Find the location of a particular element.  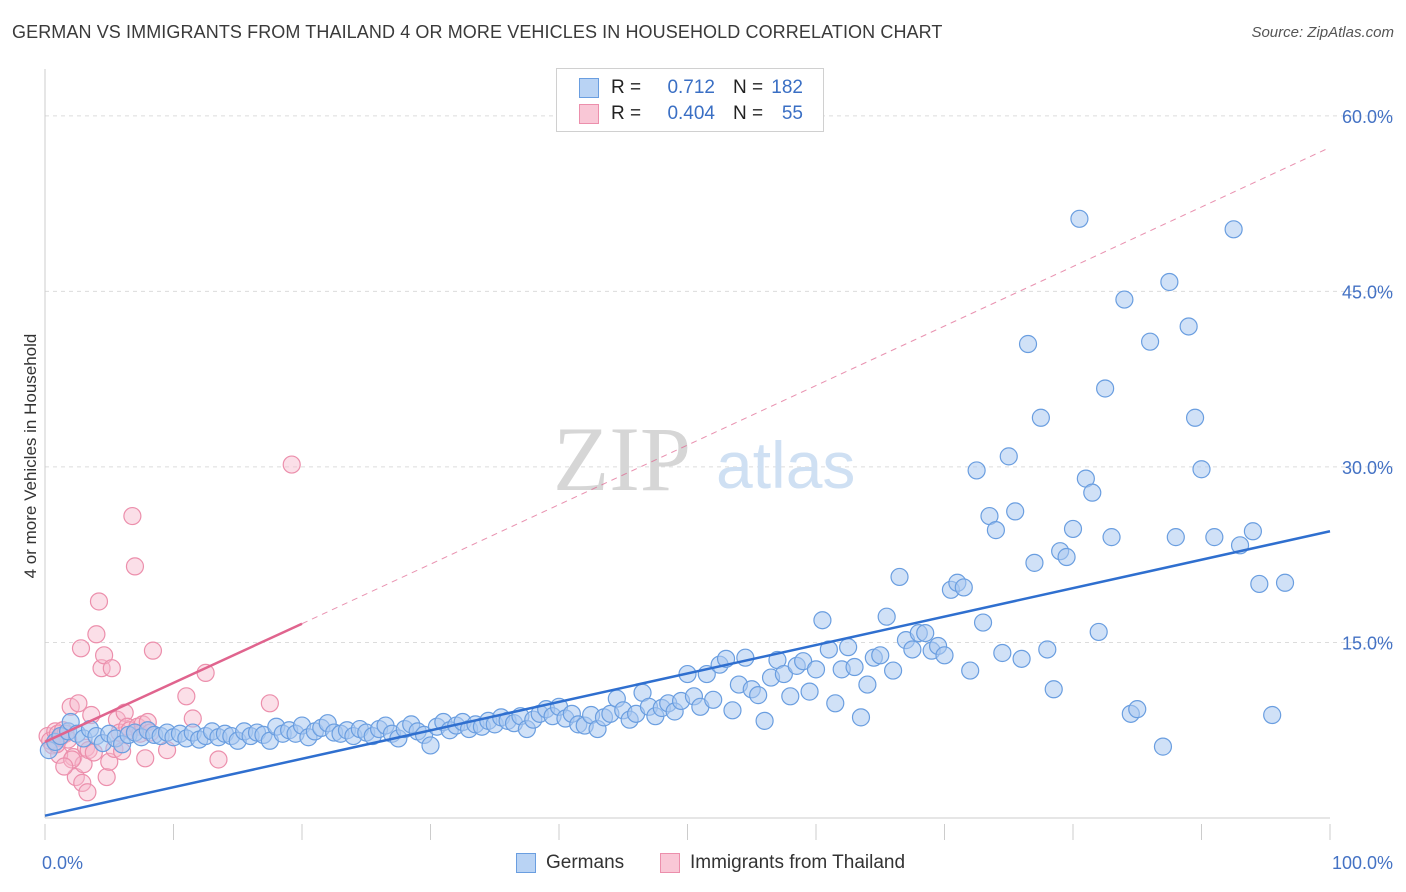

x-tick-label: 0.0% is located at coordinates (62, 863).